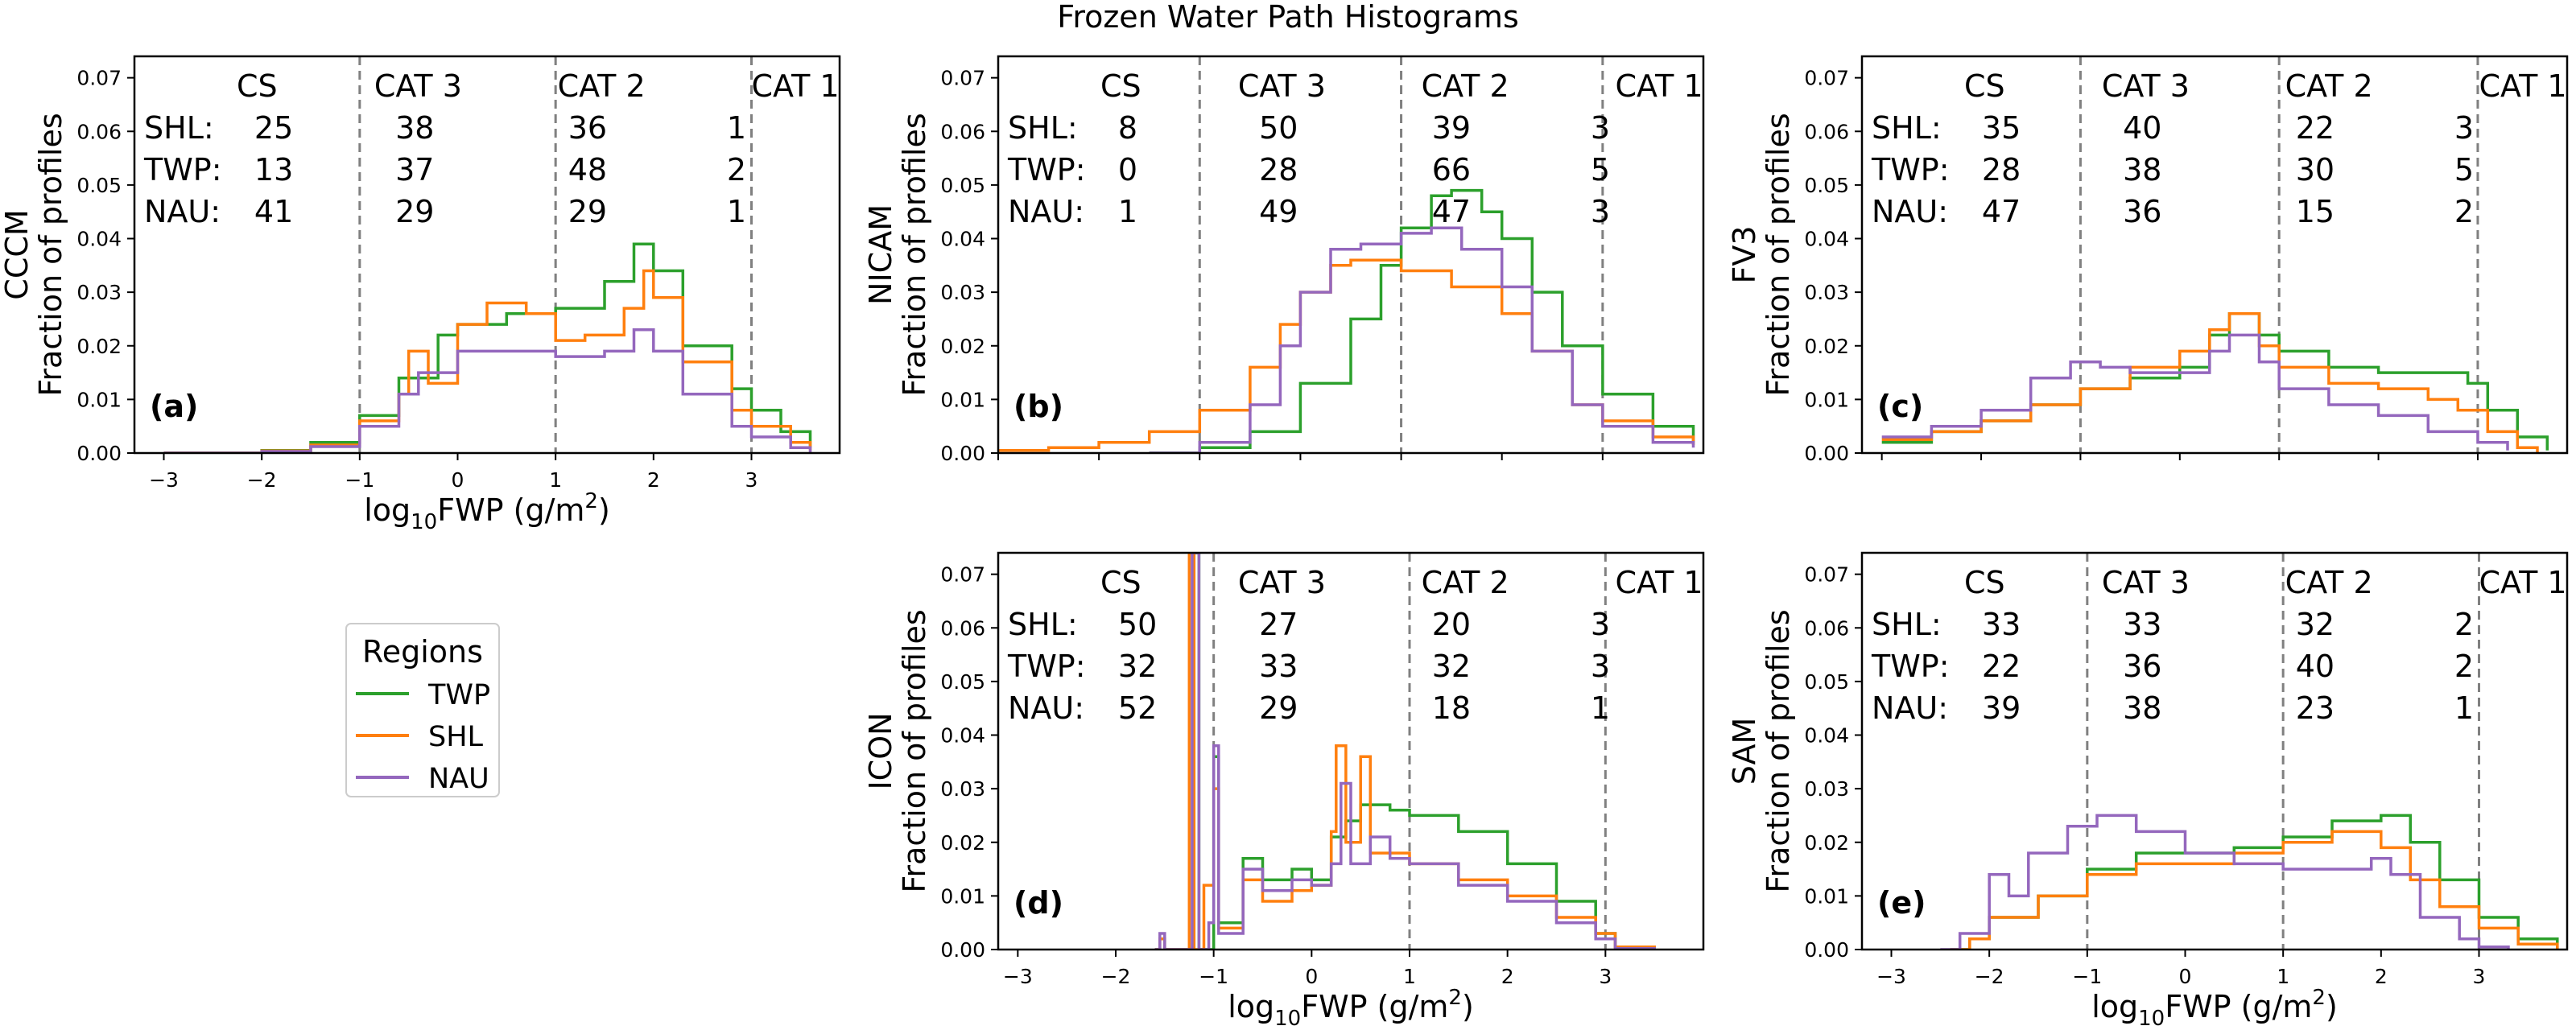 The image size is (2576, 1030). I want to click on table-cell: 25, so click(273, 128).